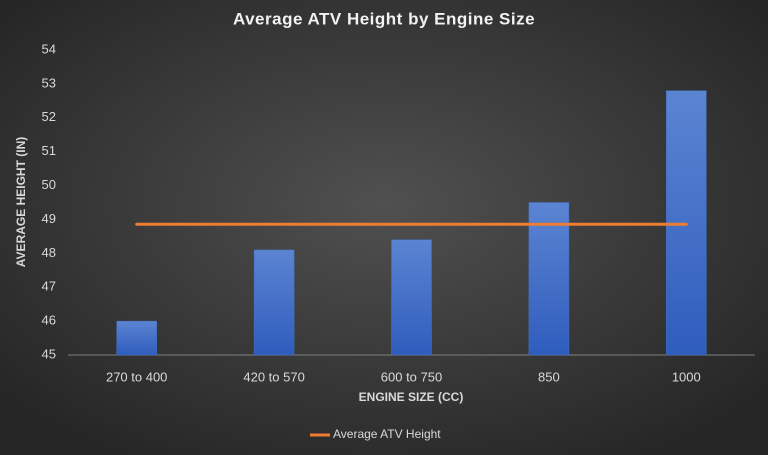  I want to click on y-tick-label: 46, so click(49, 320).